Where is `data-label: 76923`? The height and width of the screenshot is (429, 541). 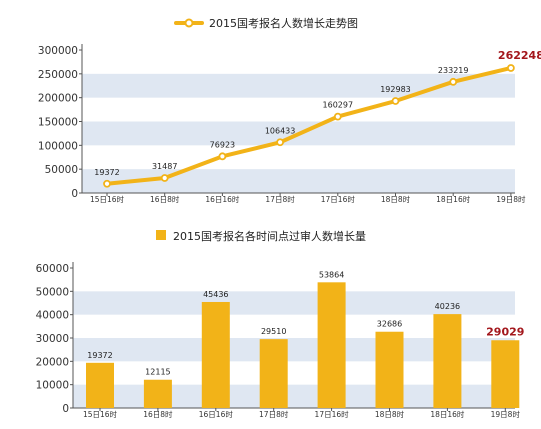 data-label: 76923 is located at coordinates (222, 144).